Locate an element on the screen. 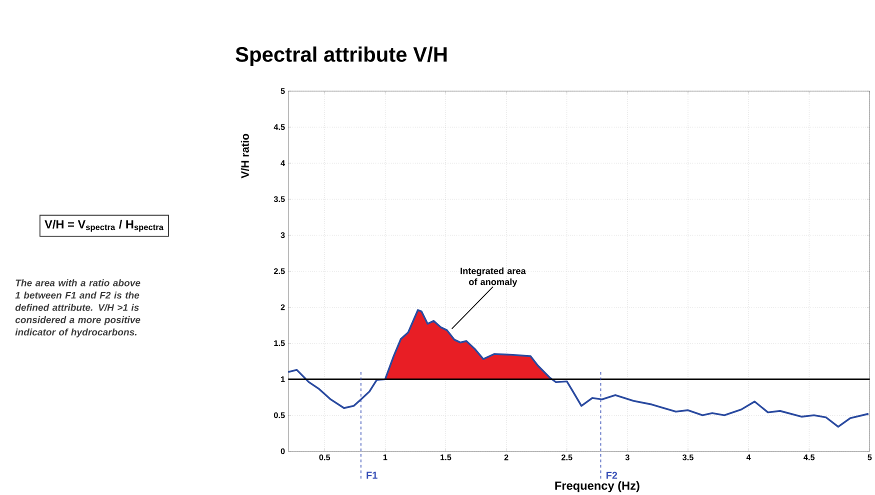  y-tick-label: 1 is located at coordinates (283, 379).